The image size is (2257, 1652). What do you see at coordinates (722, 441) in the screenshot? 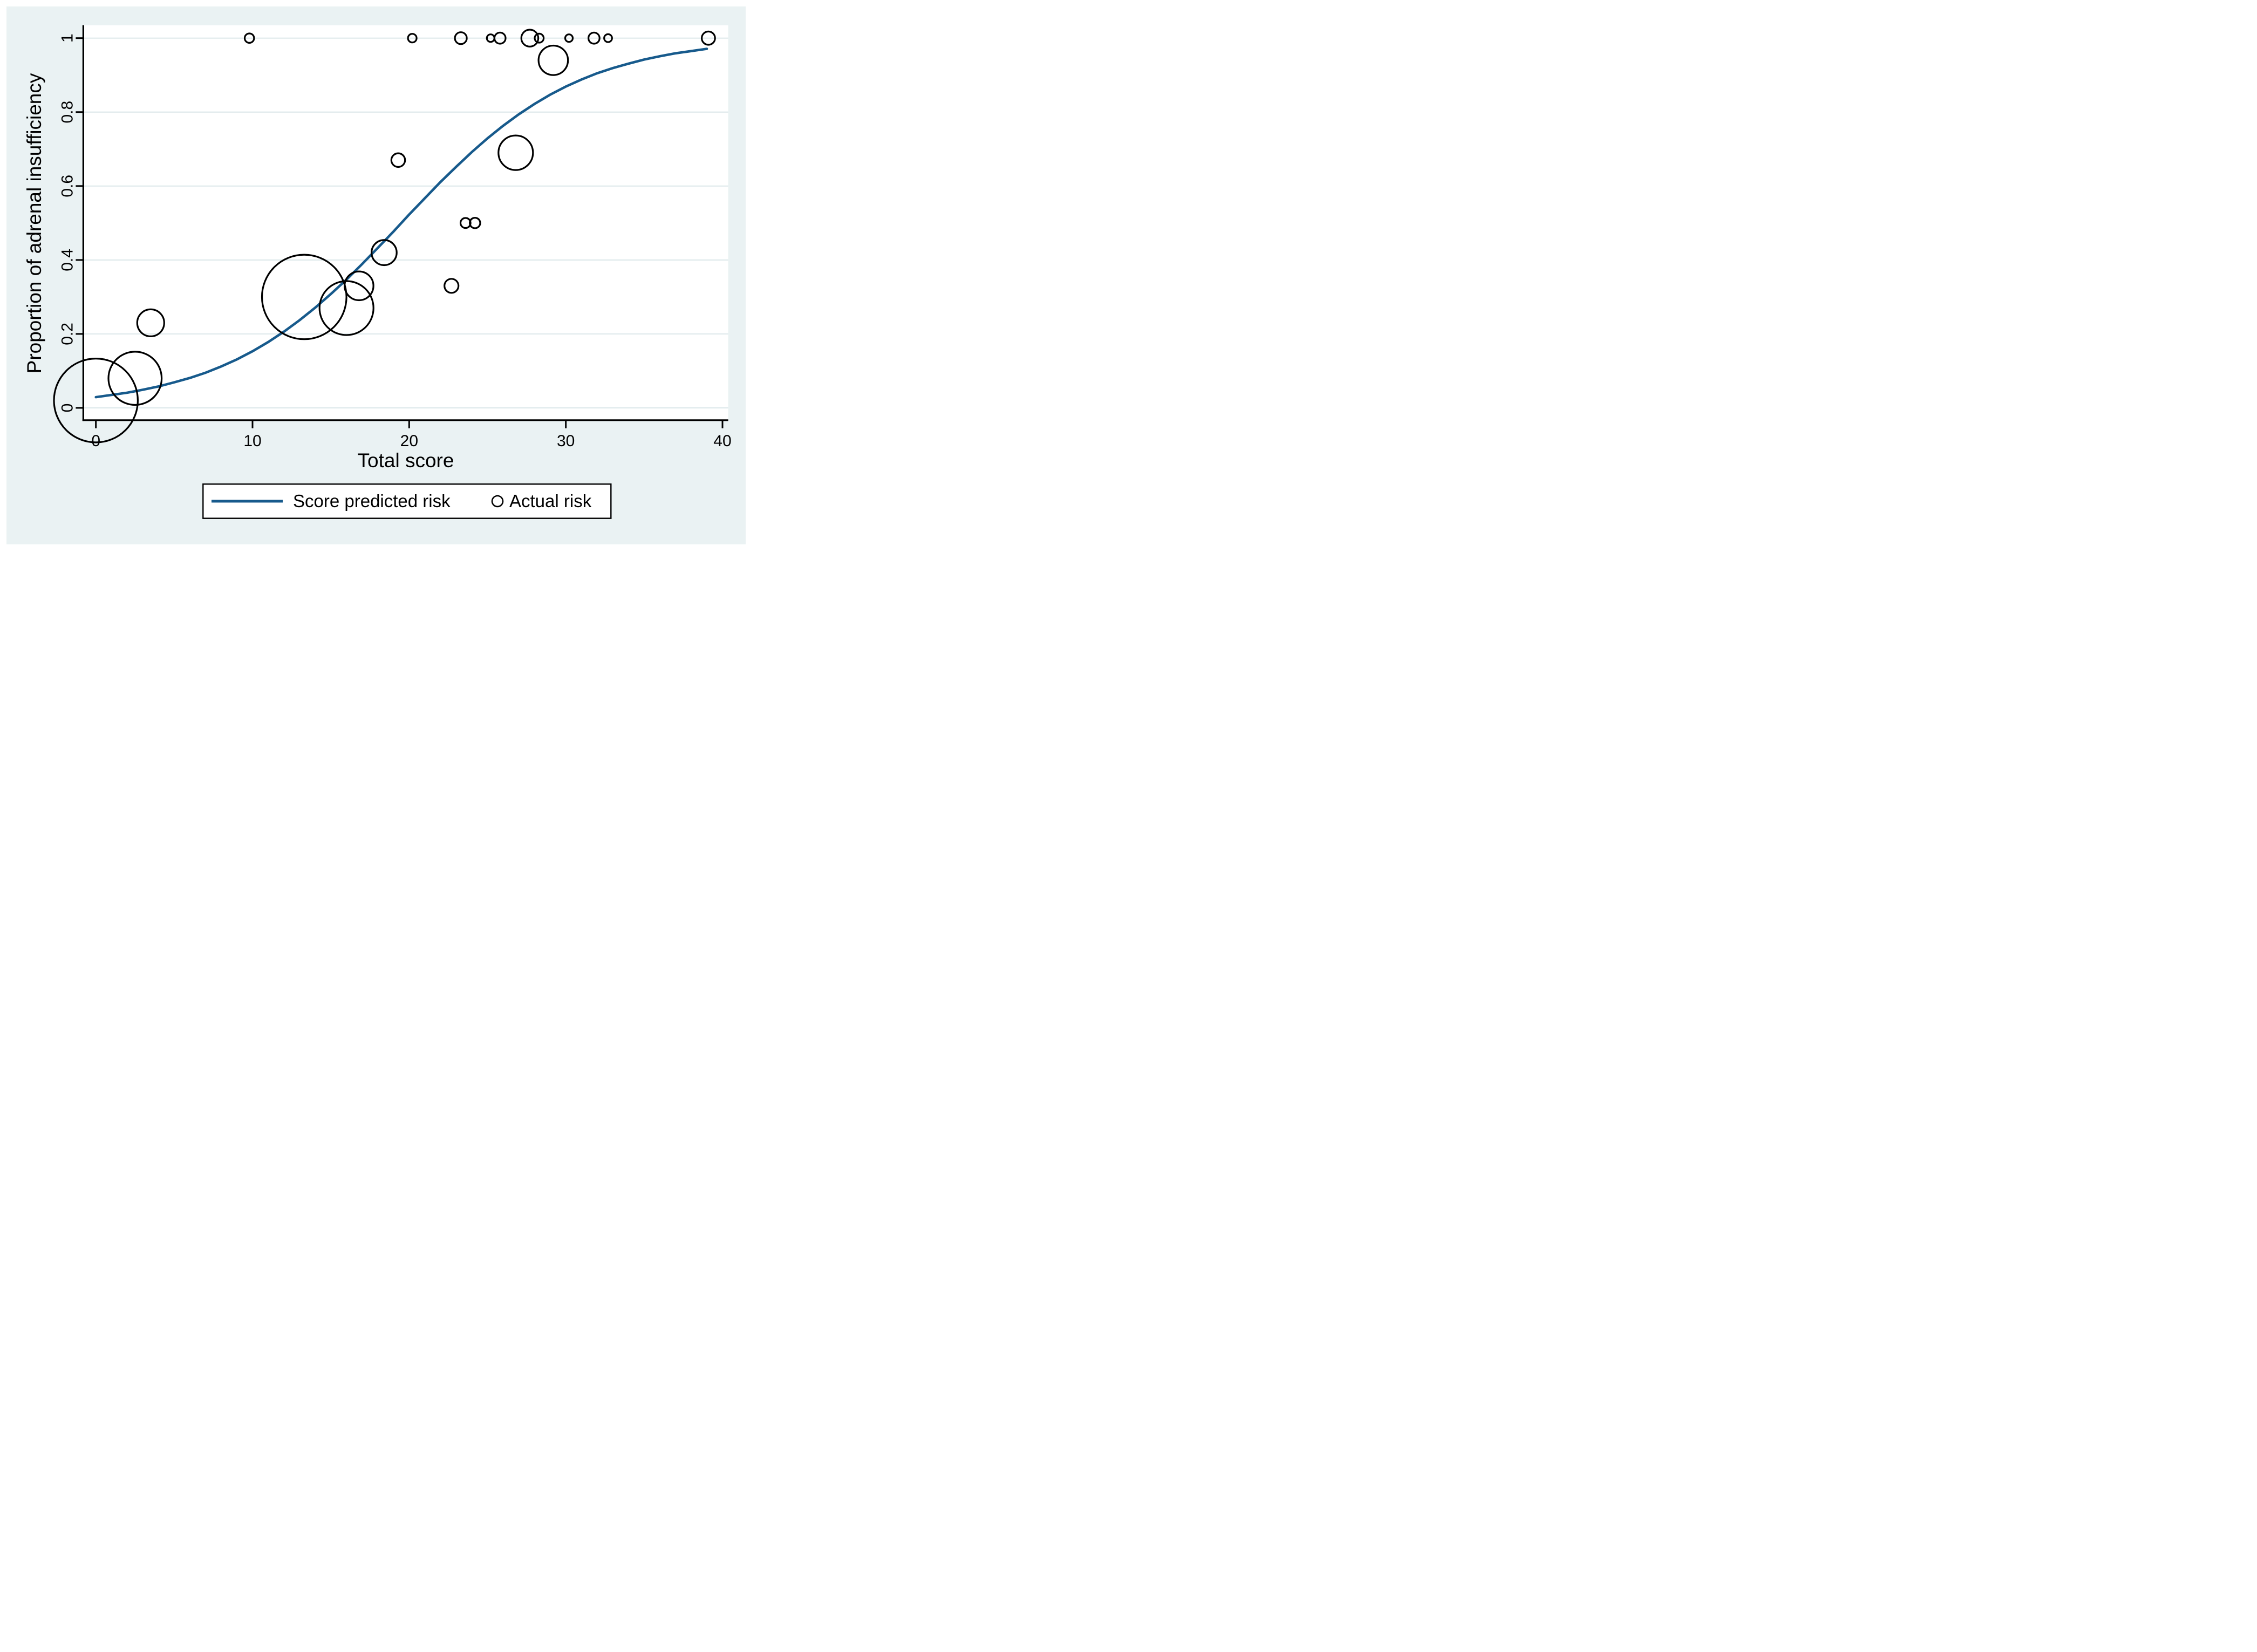
I see `x-tick-label-40: 40` at bounding box center [722, 441].